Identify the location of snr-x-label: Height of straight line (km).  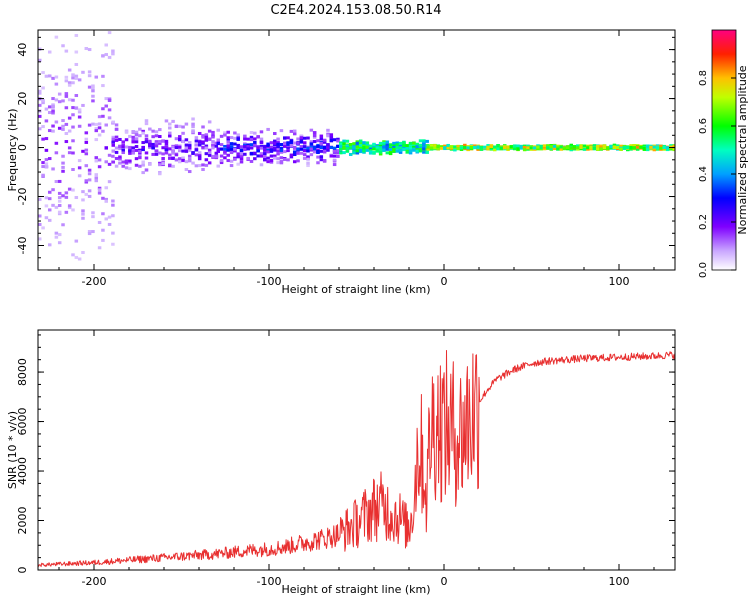
(355, 589).